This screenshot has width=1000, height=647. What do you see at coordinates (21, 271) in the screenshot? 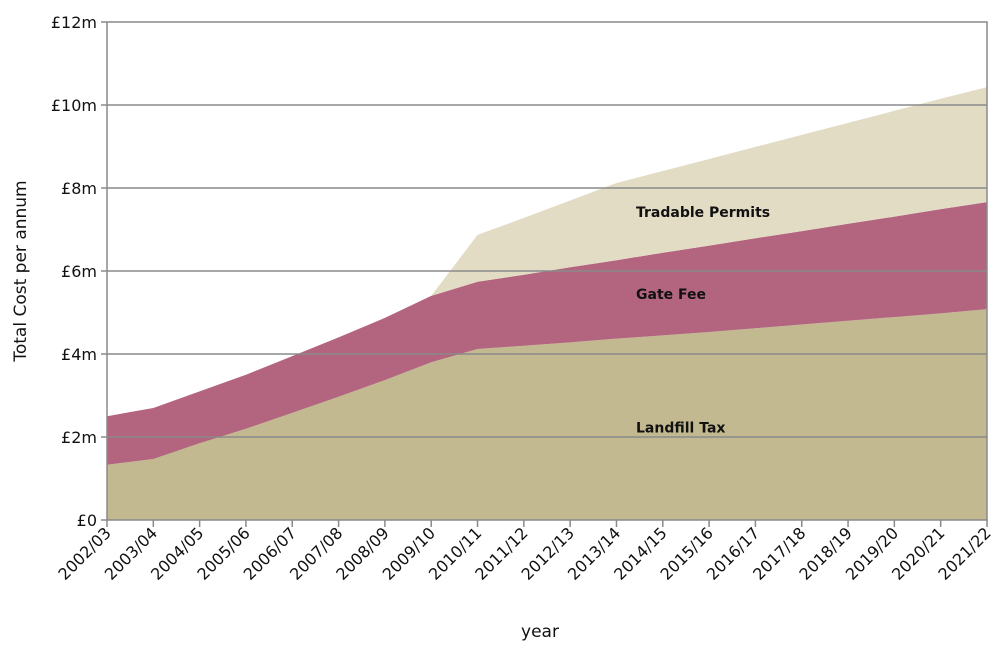
I see `y-axis-title: Total Cost per annum` at bounding box center [21, 271].